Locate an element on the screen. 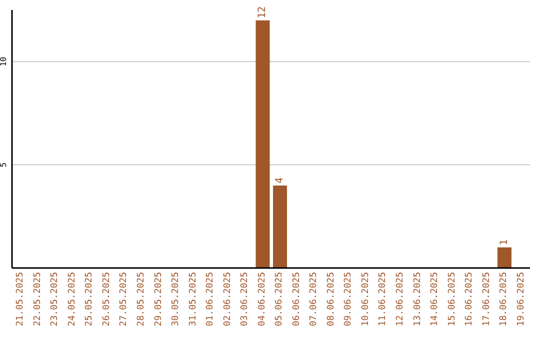 The height and width of the screenshot is (340, 540). x-tick-label: 09.06.2025 is located at coordinates (349, 299).